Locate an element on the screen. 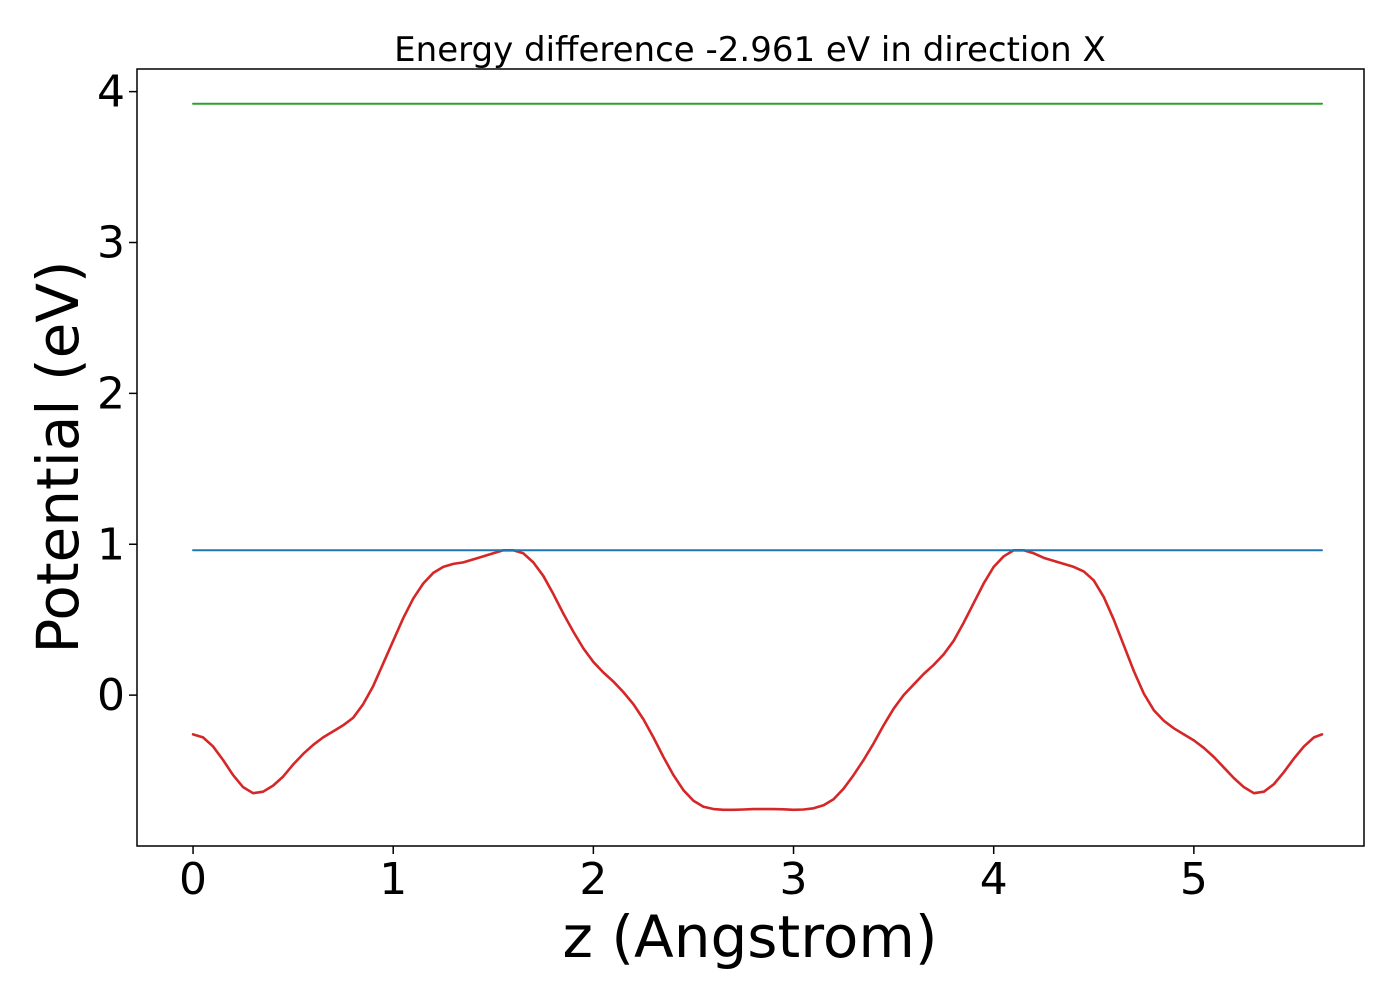 The image size is (1400, 1000). x-tick-label-4: 4 is located at coordinates (994, 879).